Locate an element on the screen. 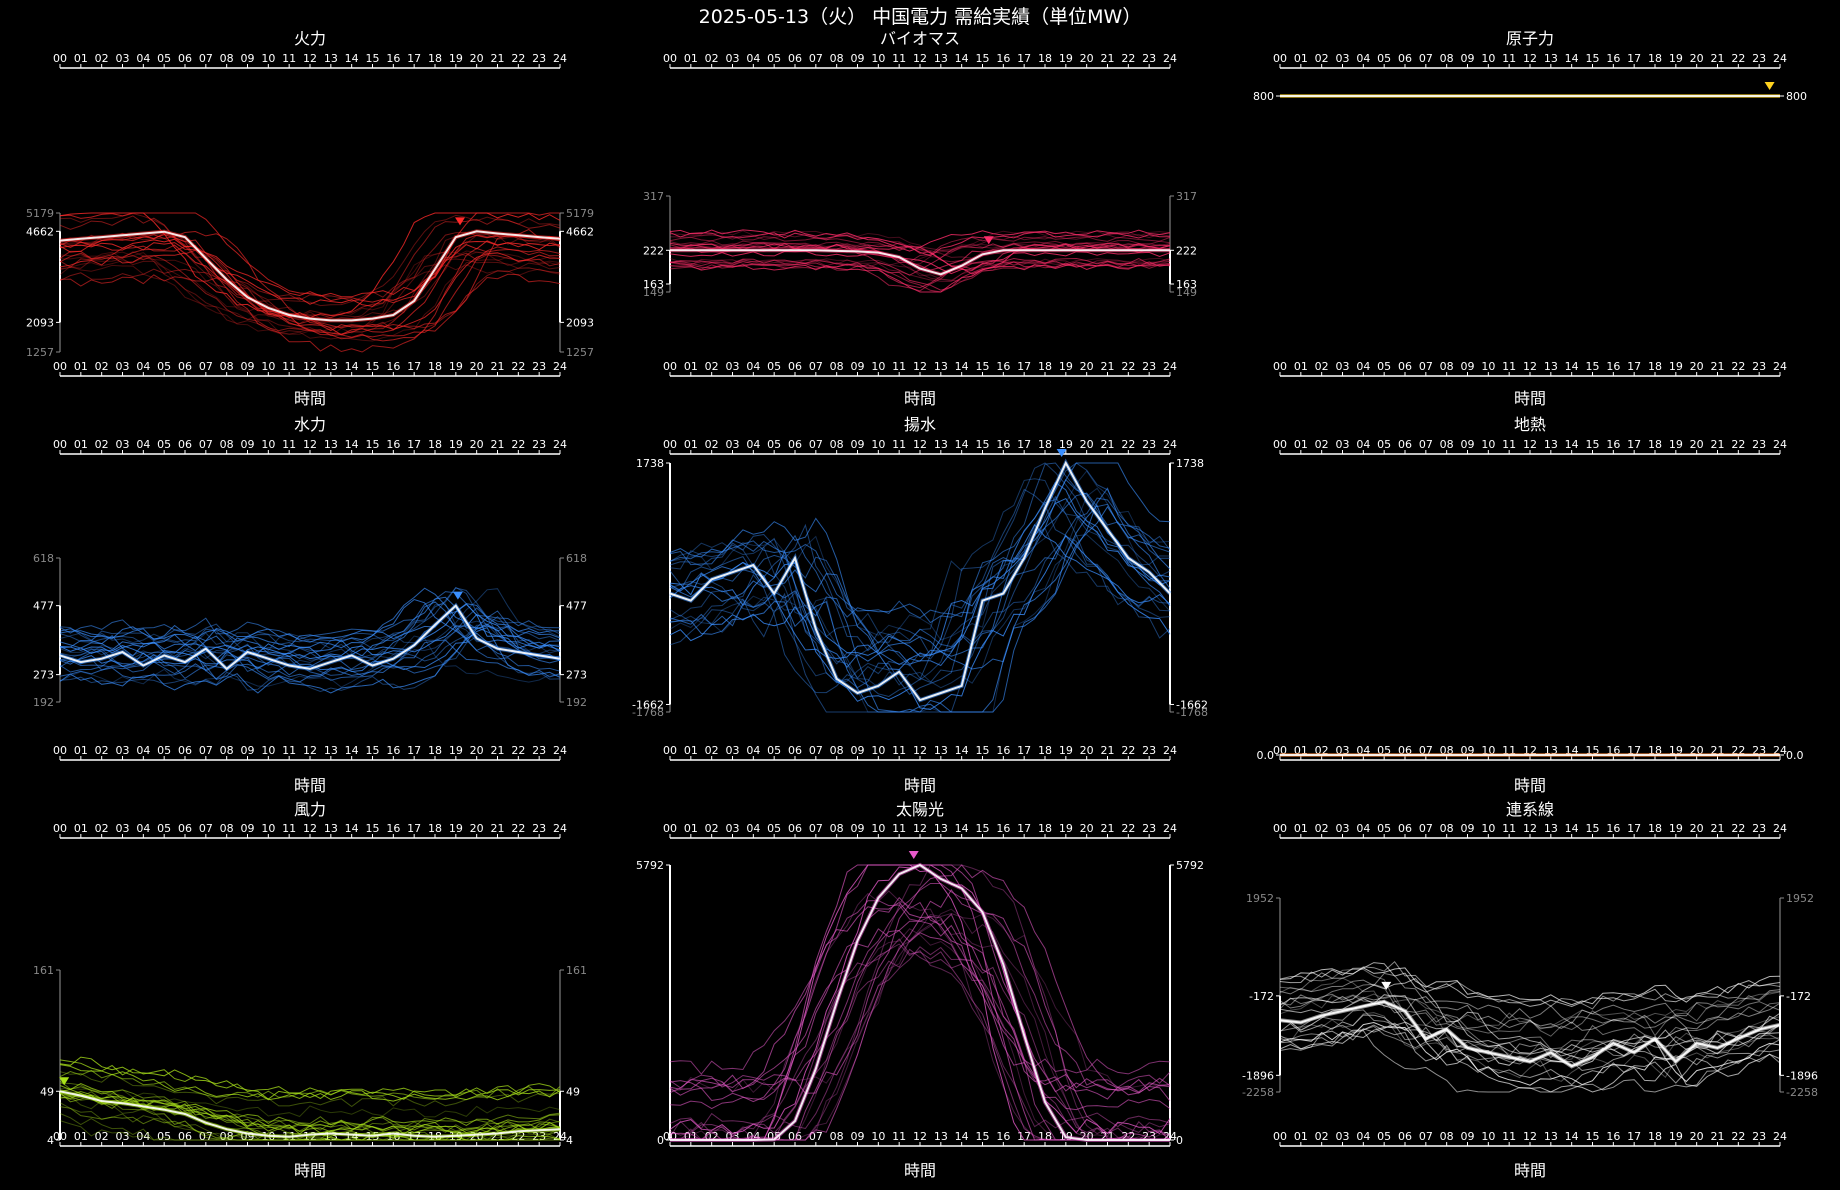 The image size is (1840, 1190). x-tick-label: 15 is located at coordinates (983, 366).